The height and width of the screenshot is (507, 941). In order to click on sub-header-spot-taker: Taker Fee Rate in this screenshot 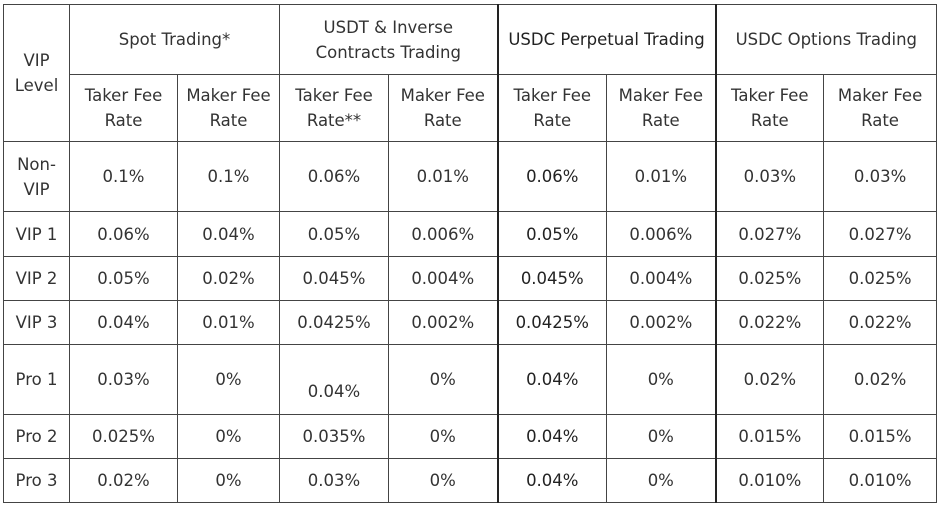, I will do `click(123, 108)`.